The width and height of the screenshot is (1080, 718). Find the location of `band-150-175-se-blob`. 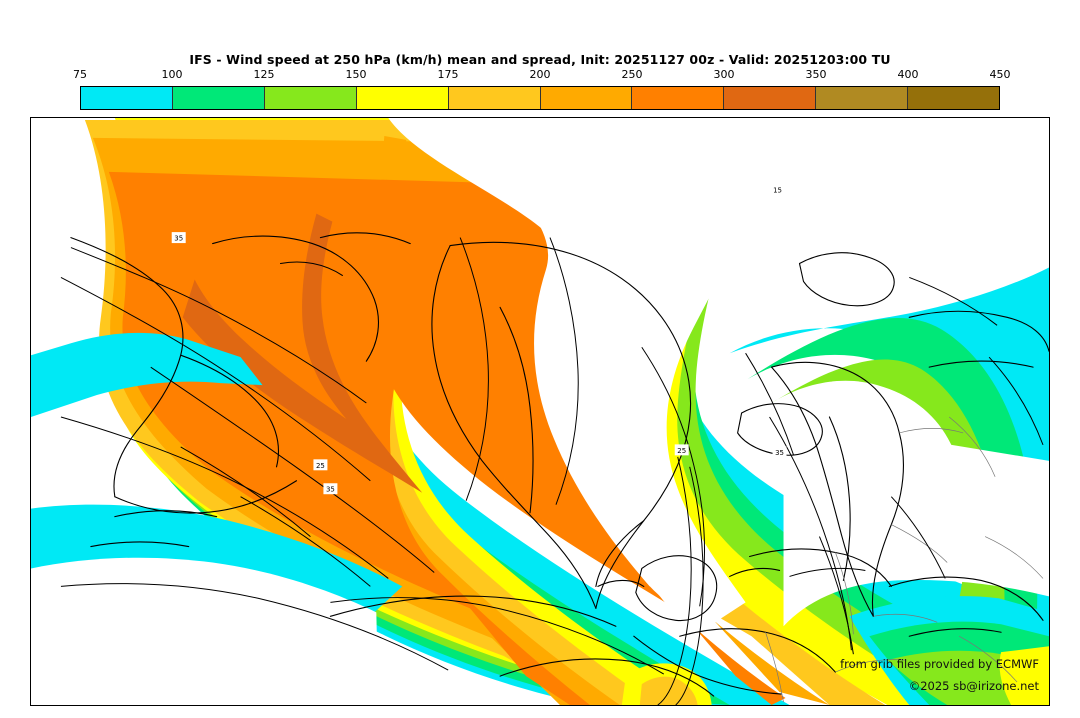

band-150-175-se-blob is located at coordinates (1024, 675).